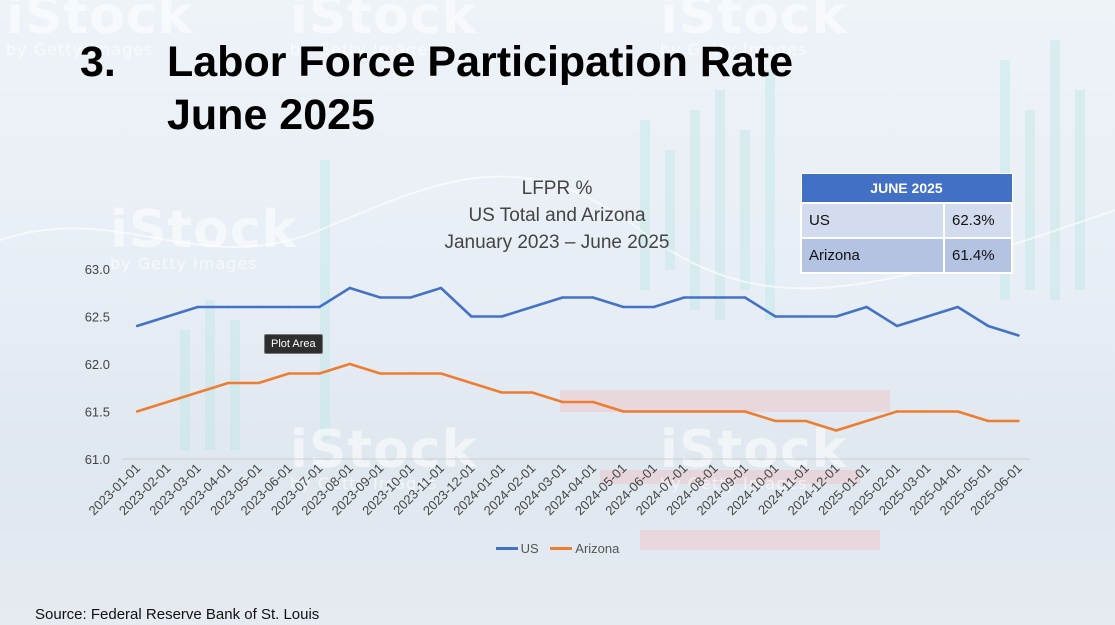 The image size is (1115, 625). Describe the element at coordinates (97, 269) in the screenshot. I see `y-tick-label: 63.0` at that location.